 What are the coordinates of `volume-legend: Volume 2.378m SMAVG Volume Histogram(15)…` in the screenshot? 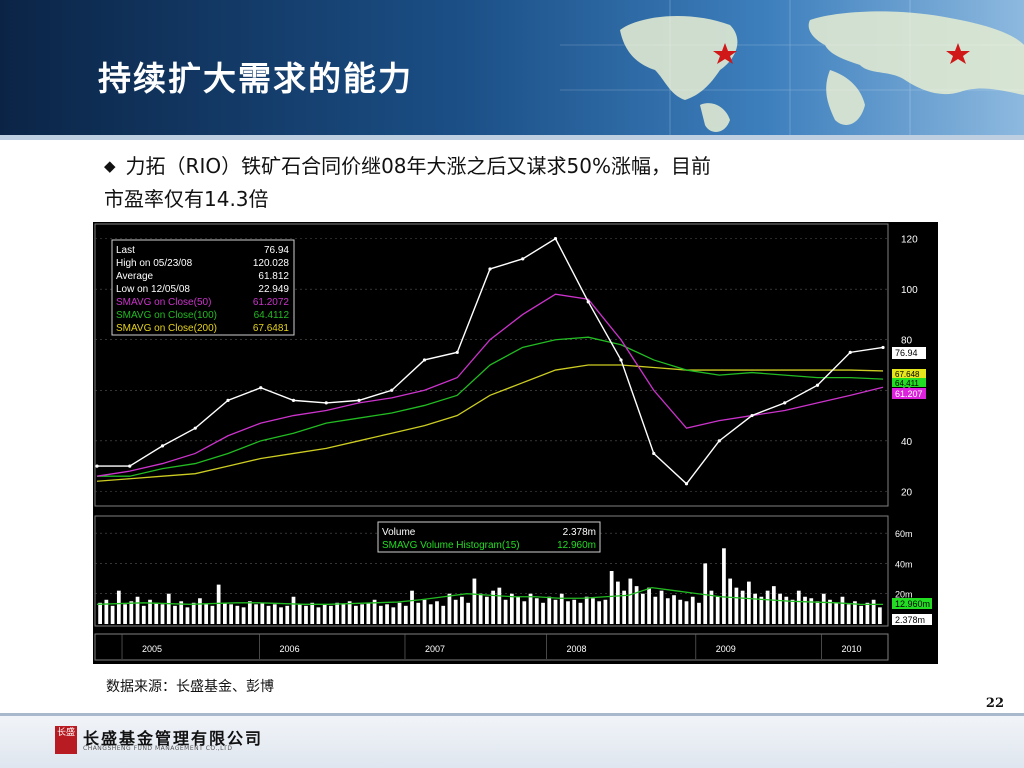 It's located at (489, 537).